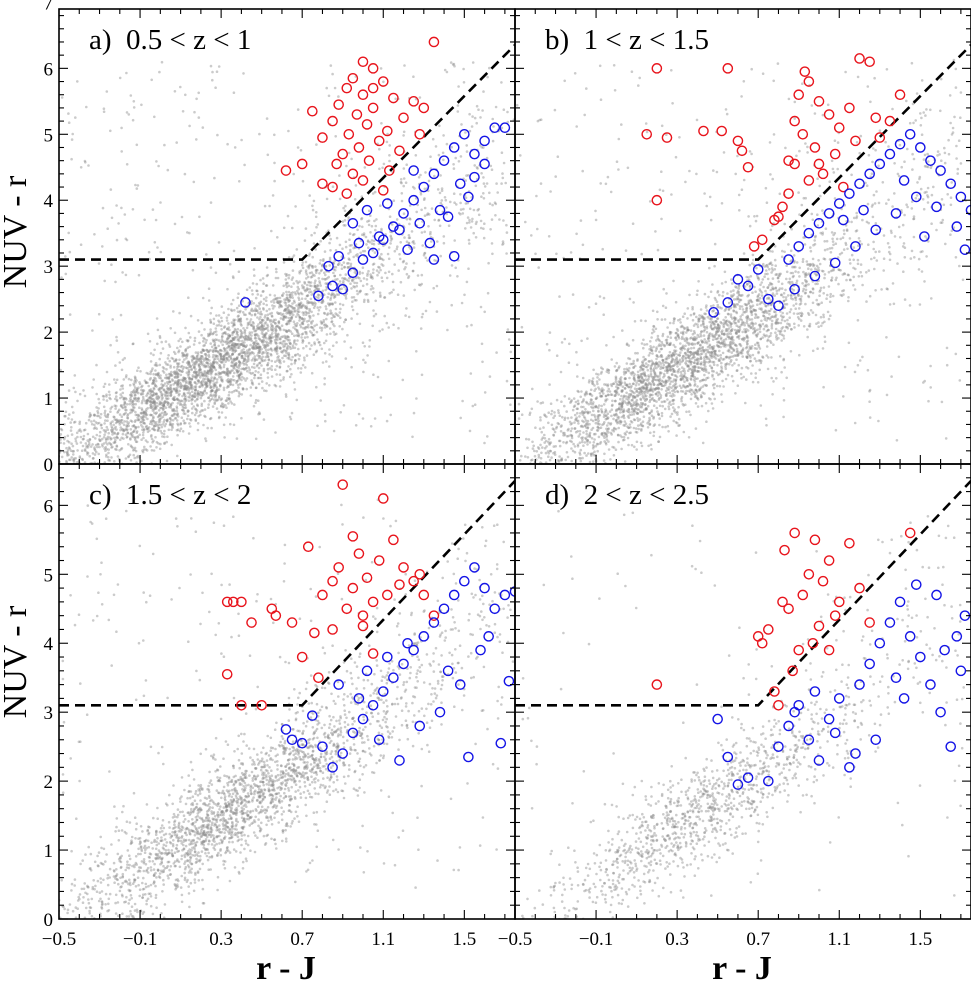 The height and width of the screenshot is (989, 971). What do you see at coordinates (287, 152) in the screenshot?
I see `separation-line` at bounding box center [287, 152].